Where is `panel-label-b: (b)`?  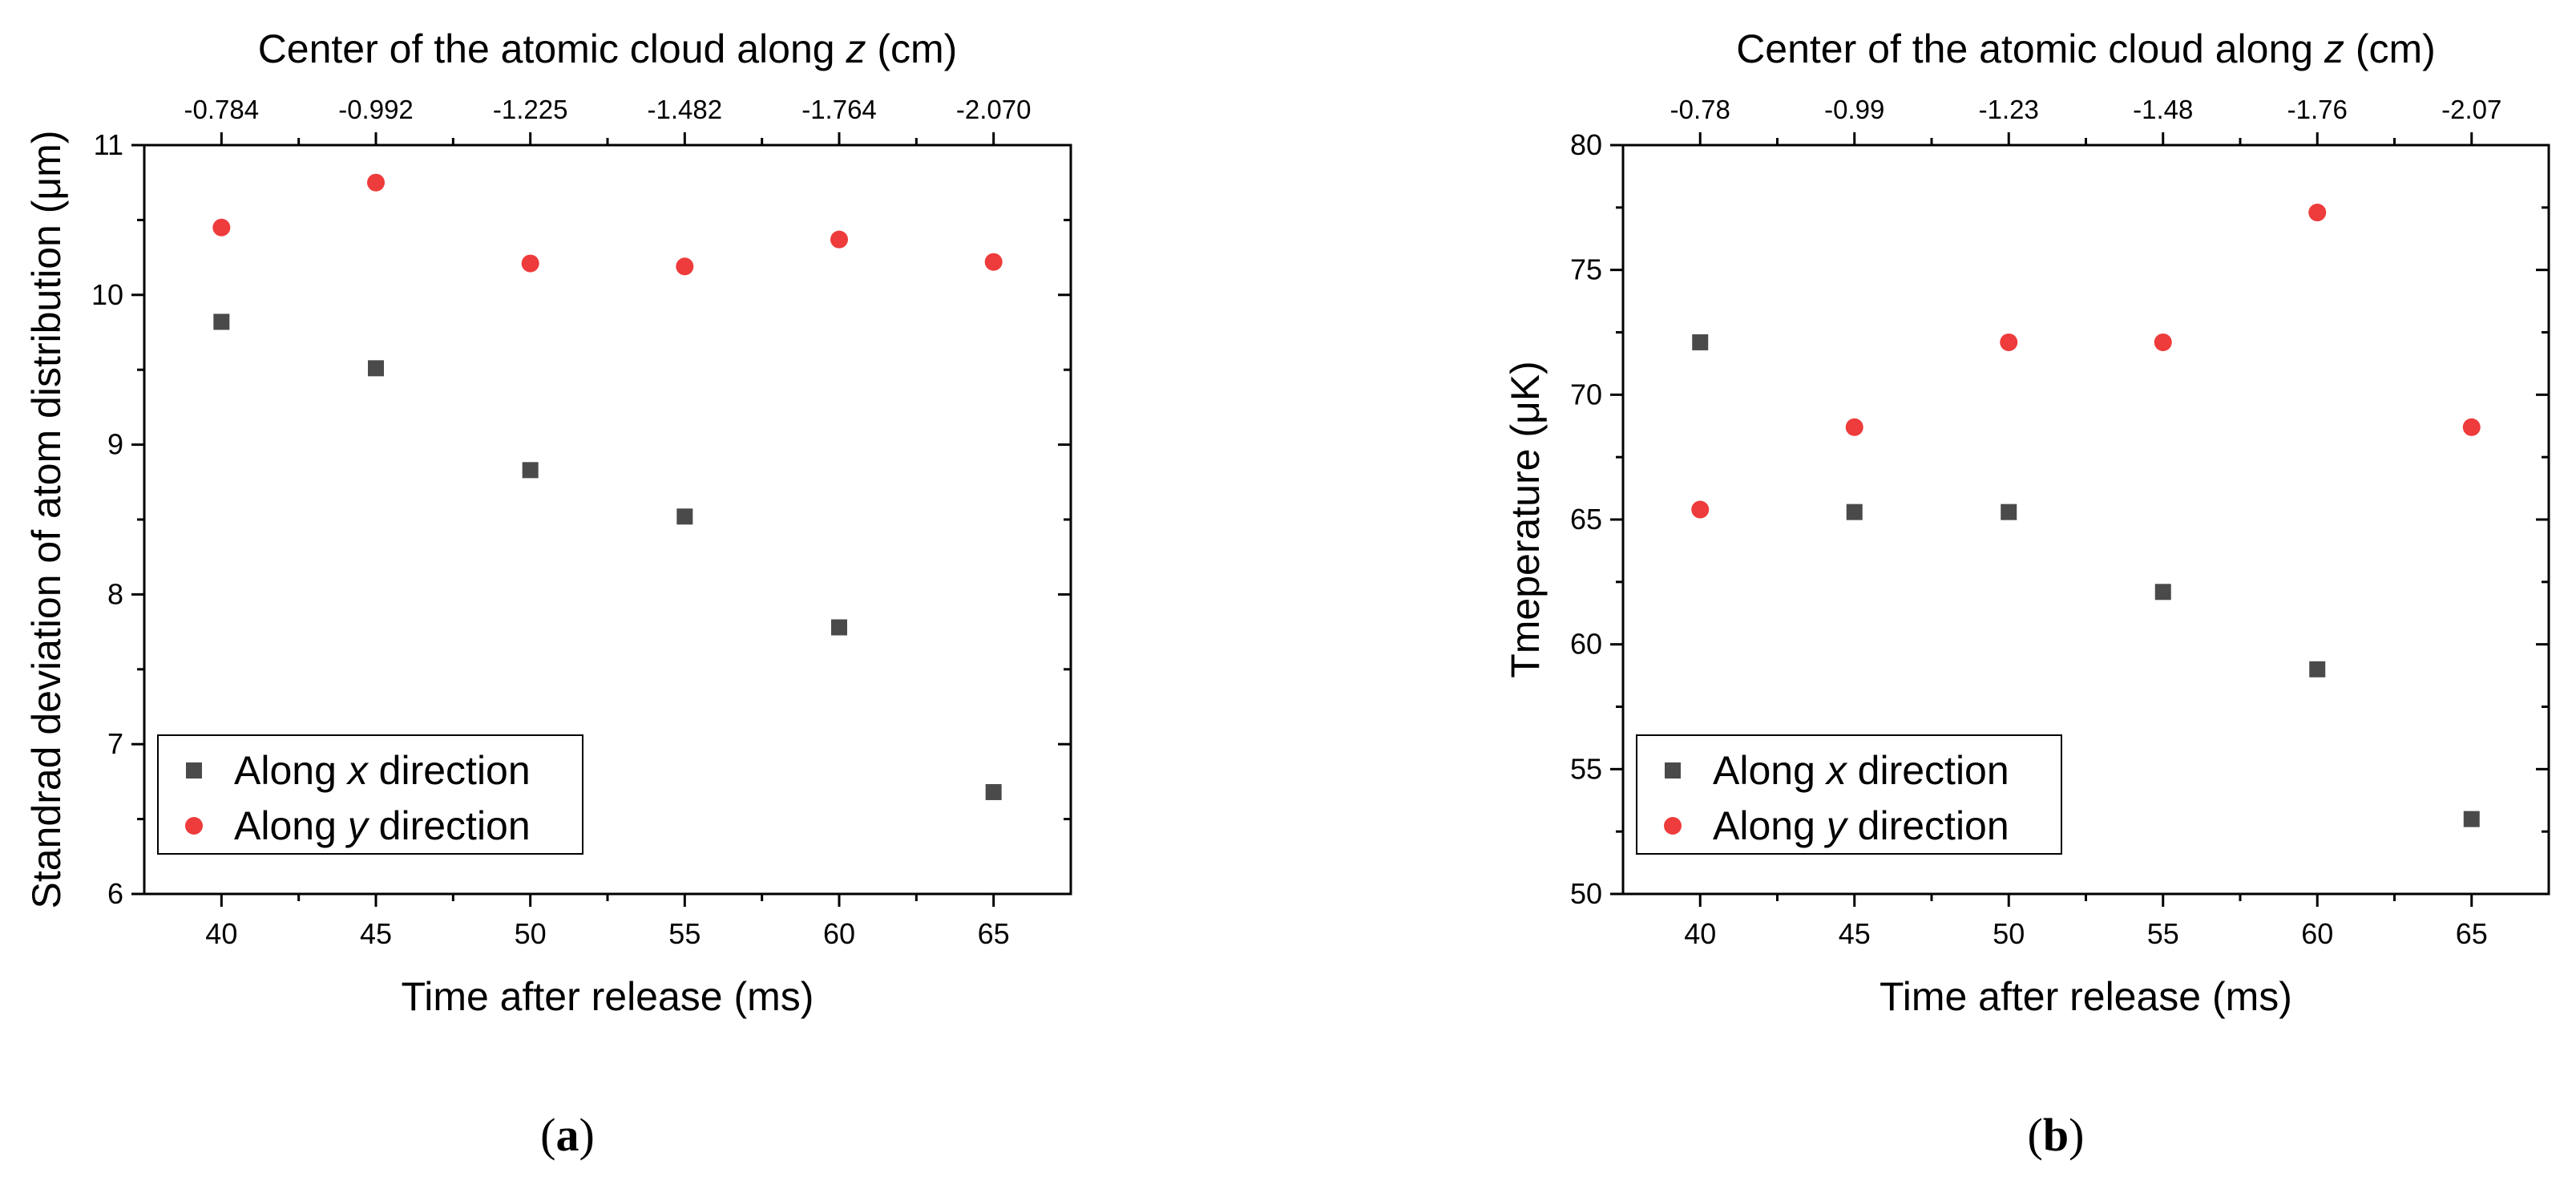
panel-label-b: (b) is located at coordinates (2056, 1135).